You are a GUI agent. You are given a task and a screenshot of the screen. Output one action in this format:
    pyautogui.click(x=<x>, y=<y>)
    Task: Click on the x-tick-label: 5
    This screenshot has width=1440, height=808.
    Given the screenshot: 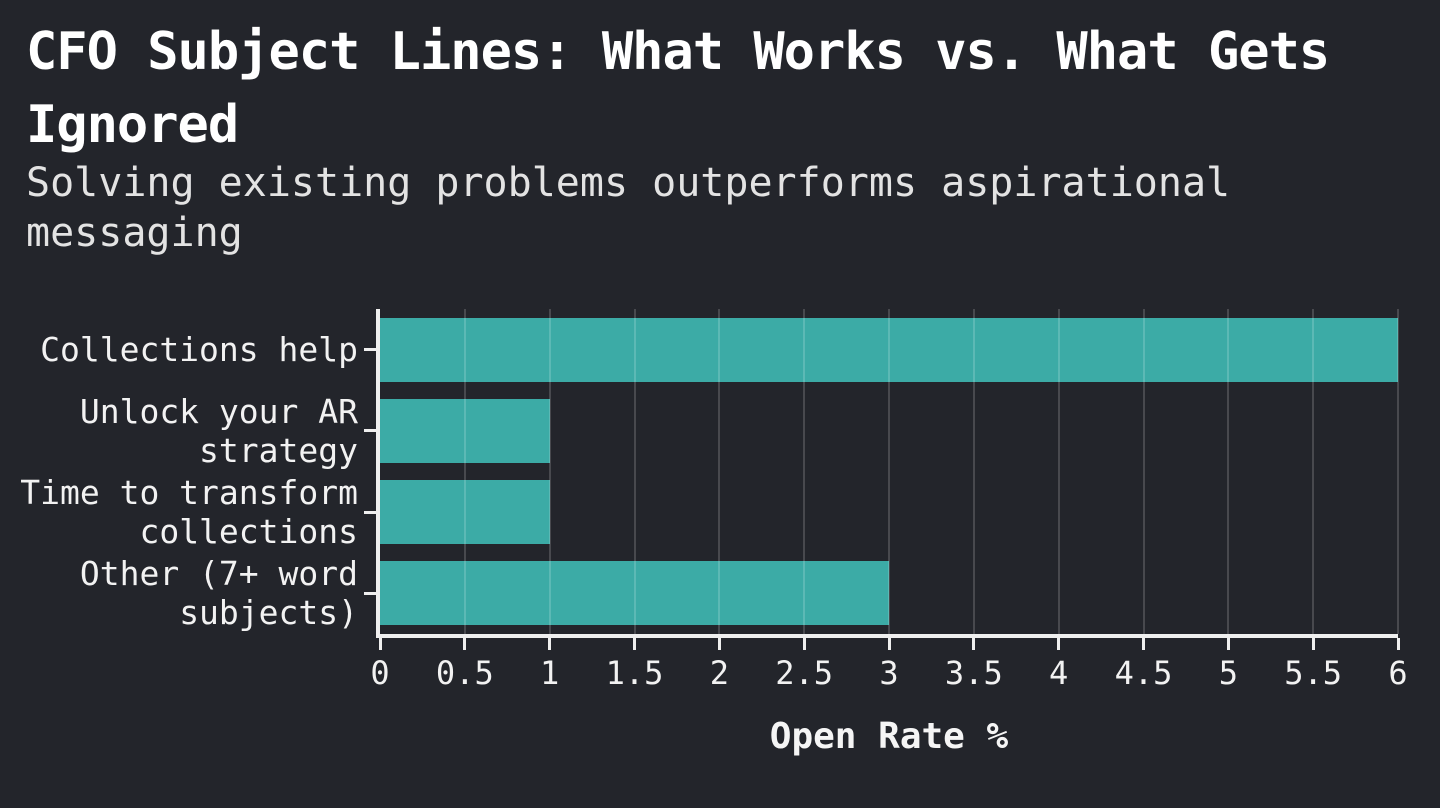 What is the action you would take?
    pyautogui.click(x=1228, y=673)
    